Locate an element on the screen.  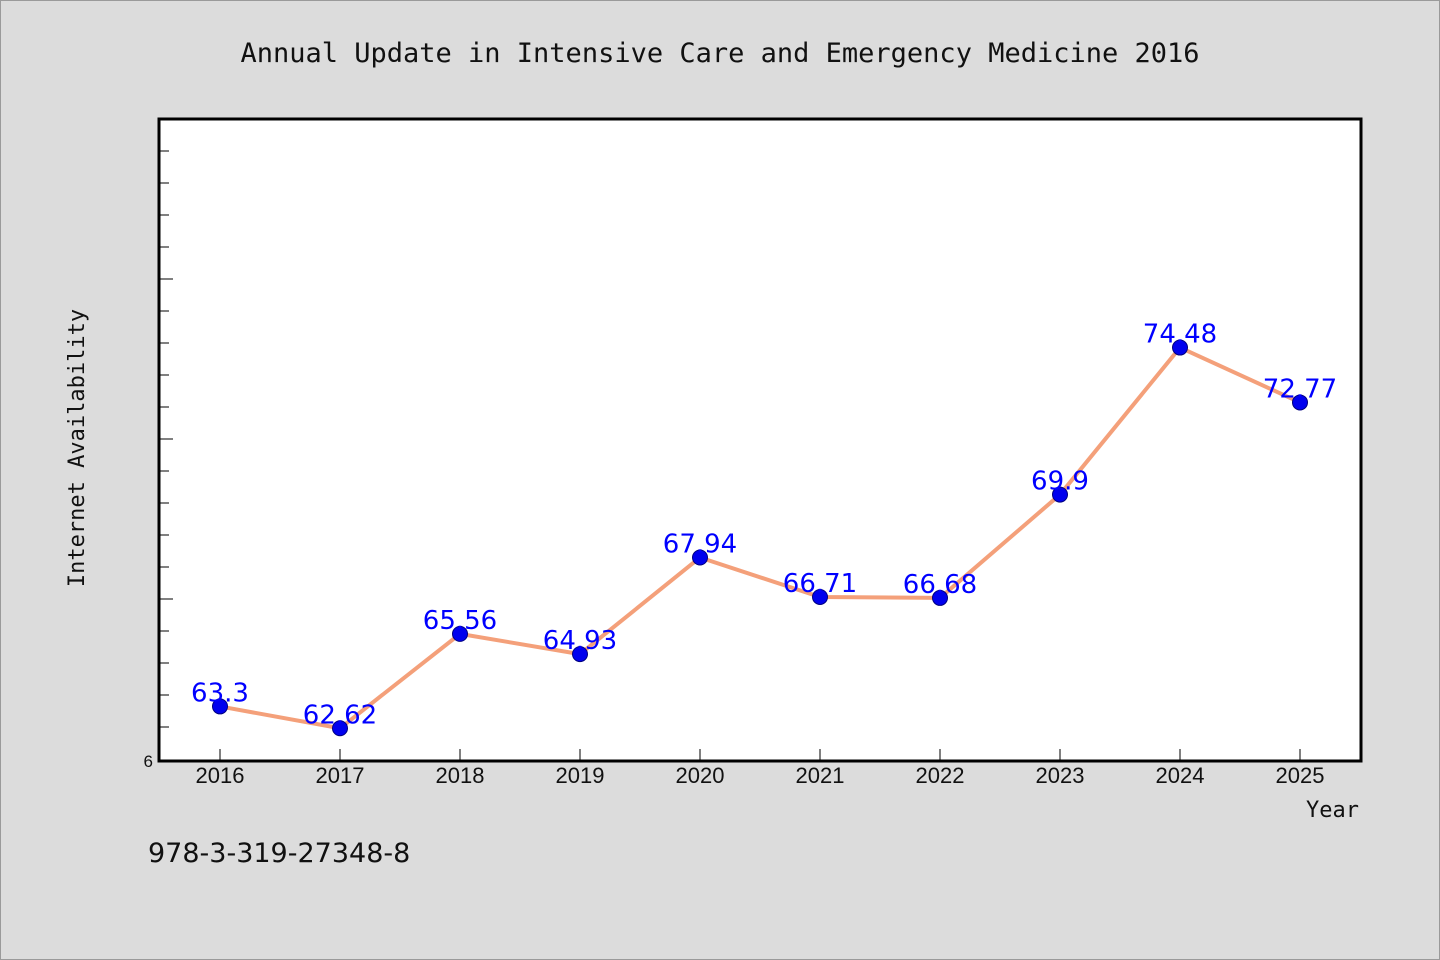
data-label: 66.71 is located at coordinates (820, 584).